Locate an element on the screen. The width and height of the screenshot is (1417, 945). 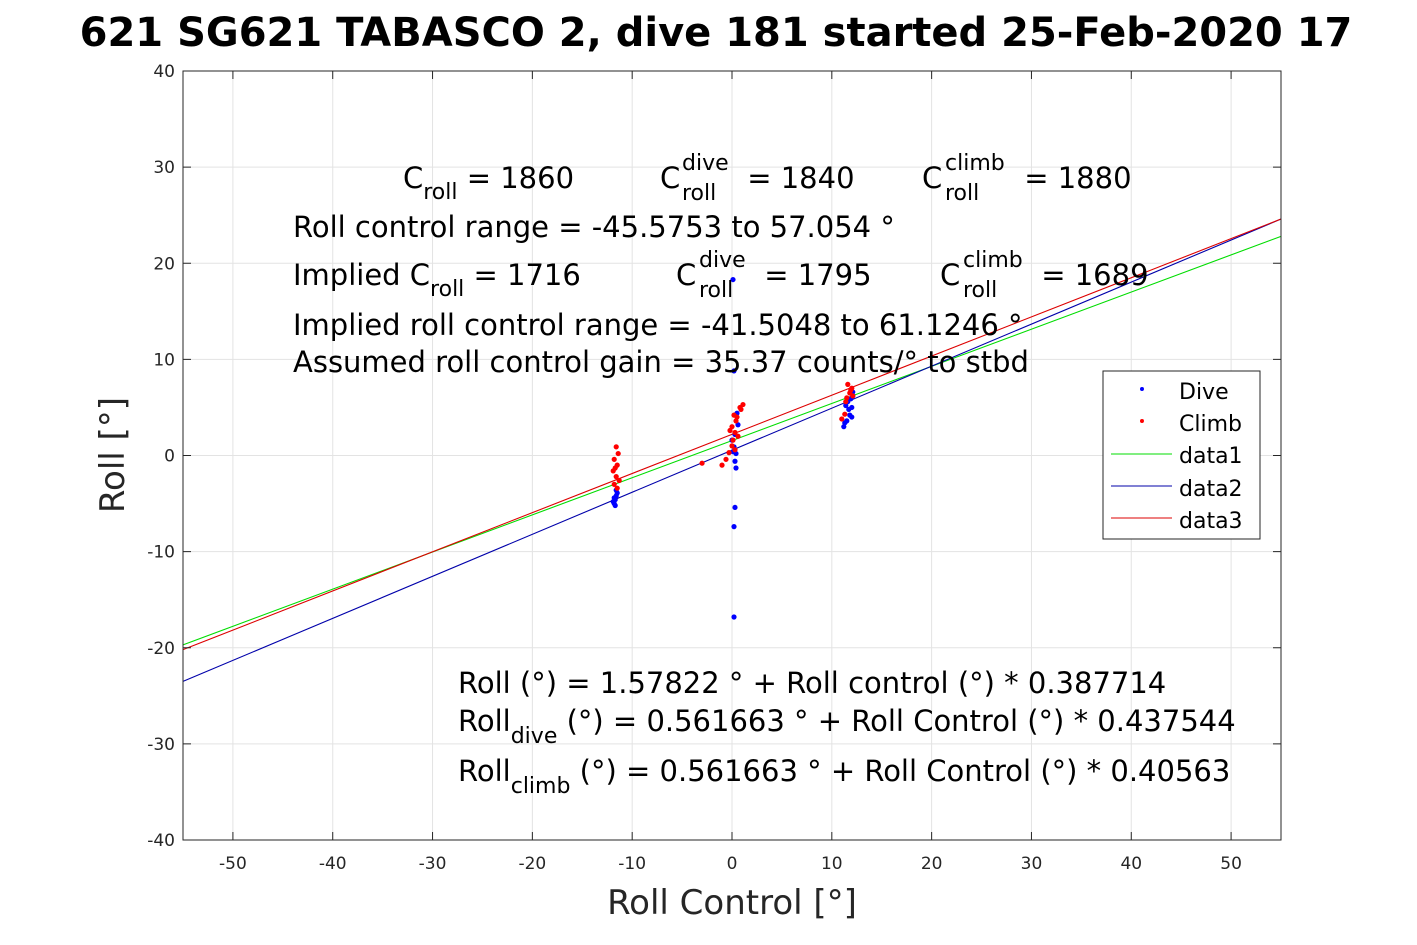
y-tick-label: -20 is located at coordinates (161, 649).